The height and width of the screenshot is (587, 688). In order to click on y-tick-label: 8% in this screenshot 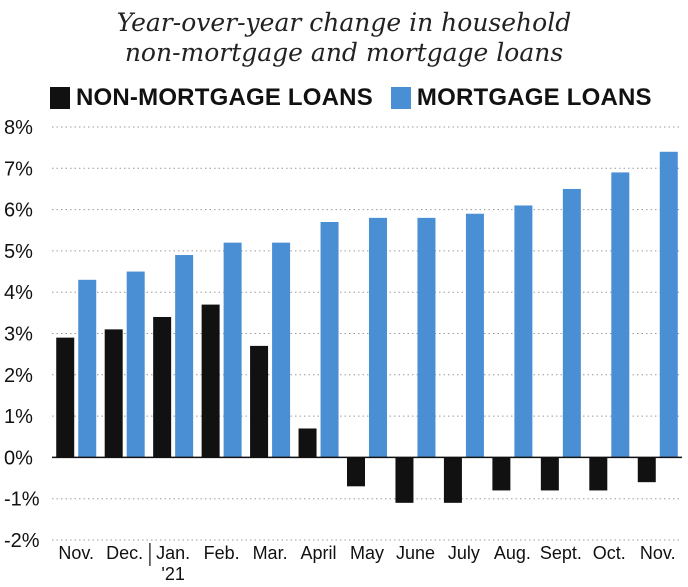, I will do `click(18, 128)`.